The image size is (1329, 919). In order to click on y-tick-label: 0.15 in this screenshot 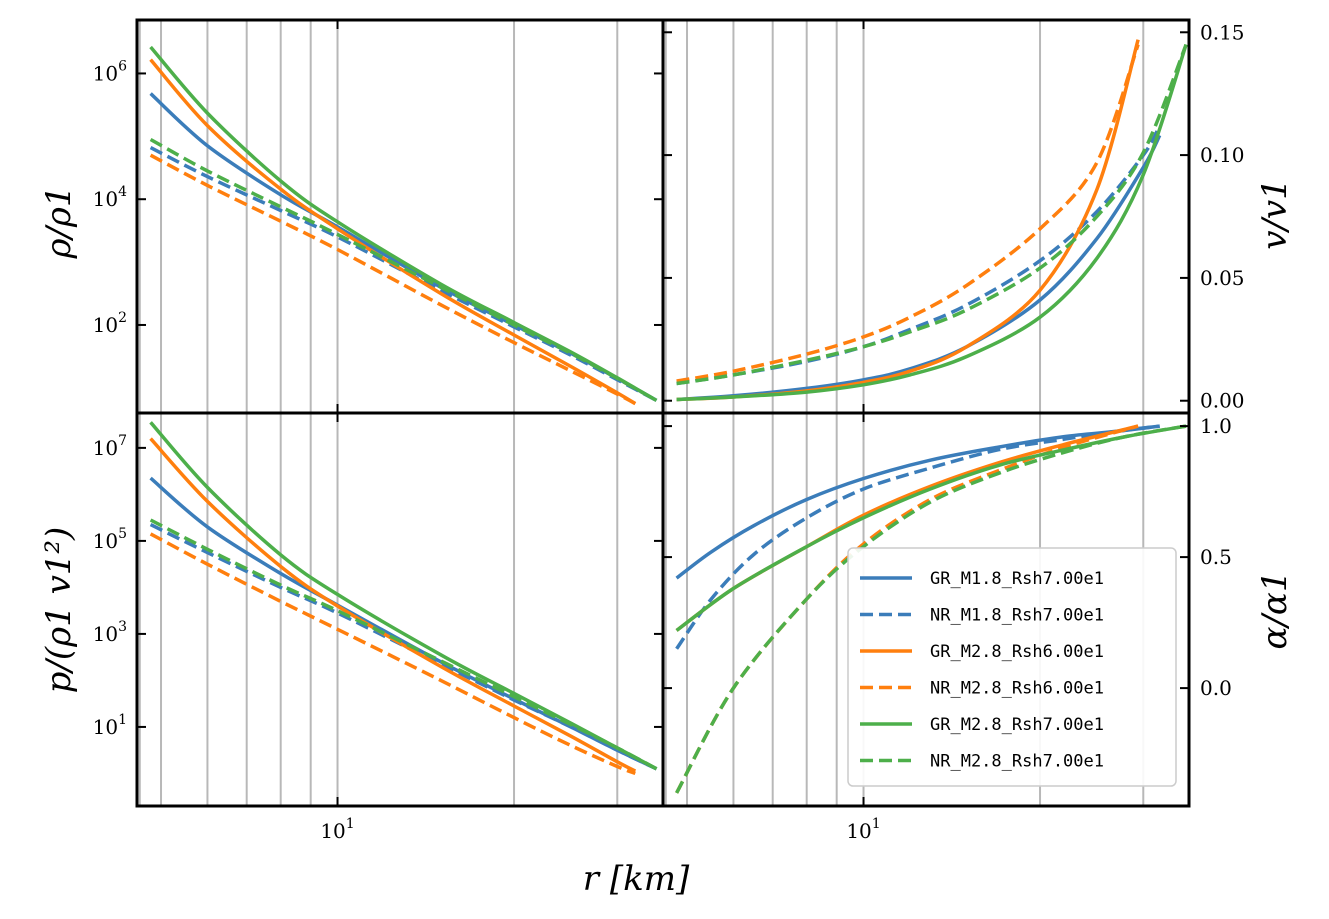, I will do `click(1222, 32)`.